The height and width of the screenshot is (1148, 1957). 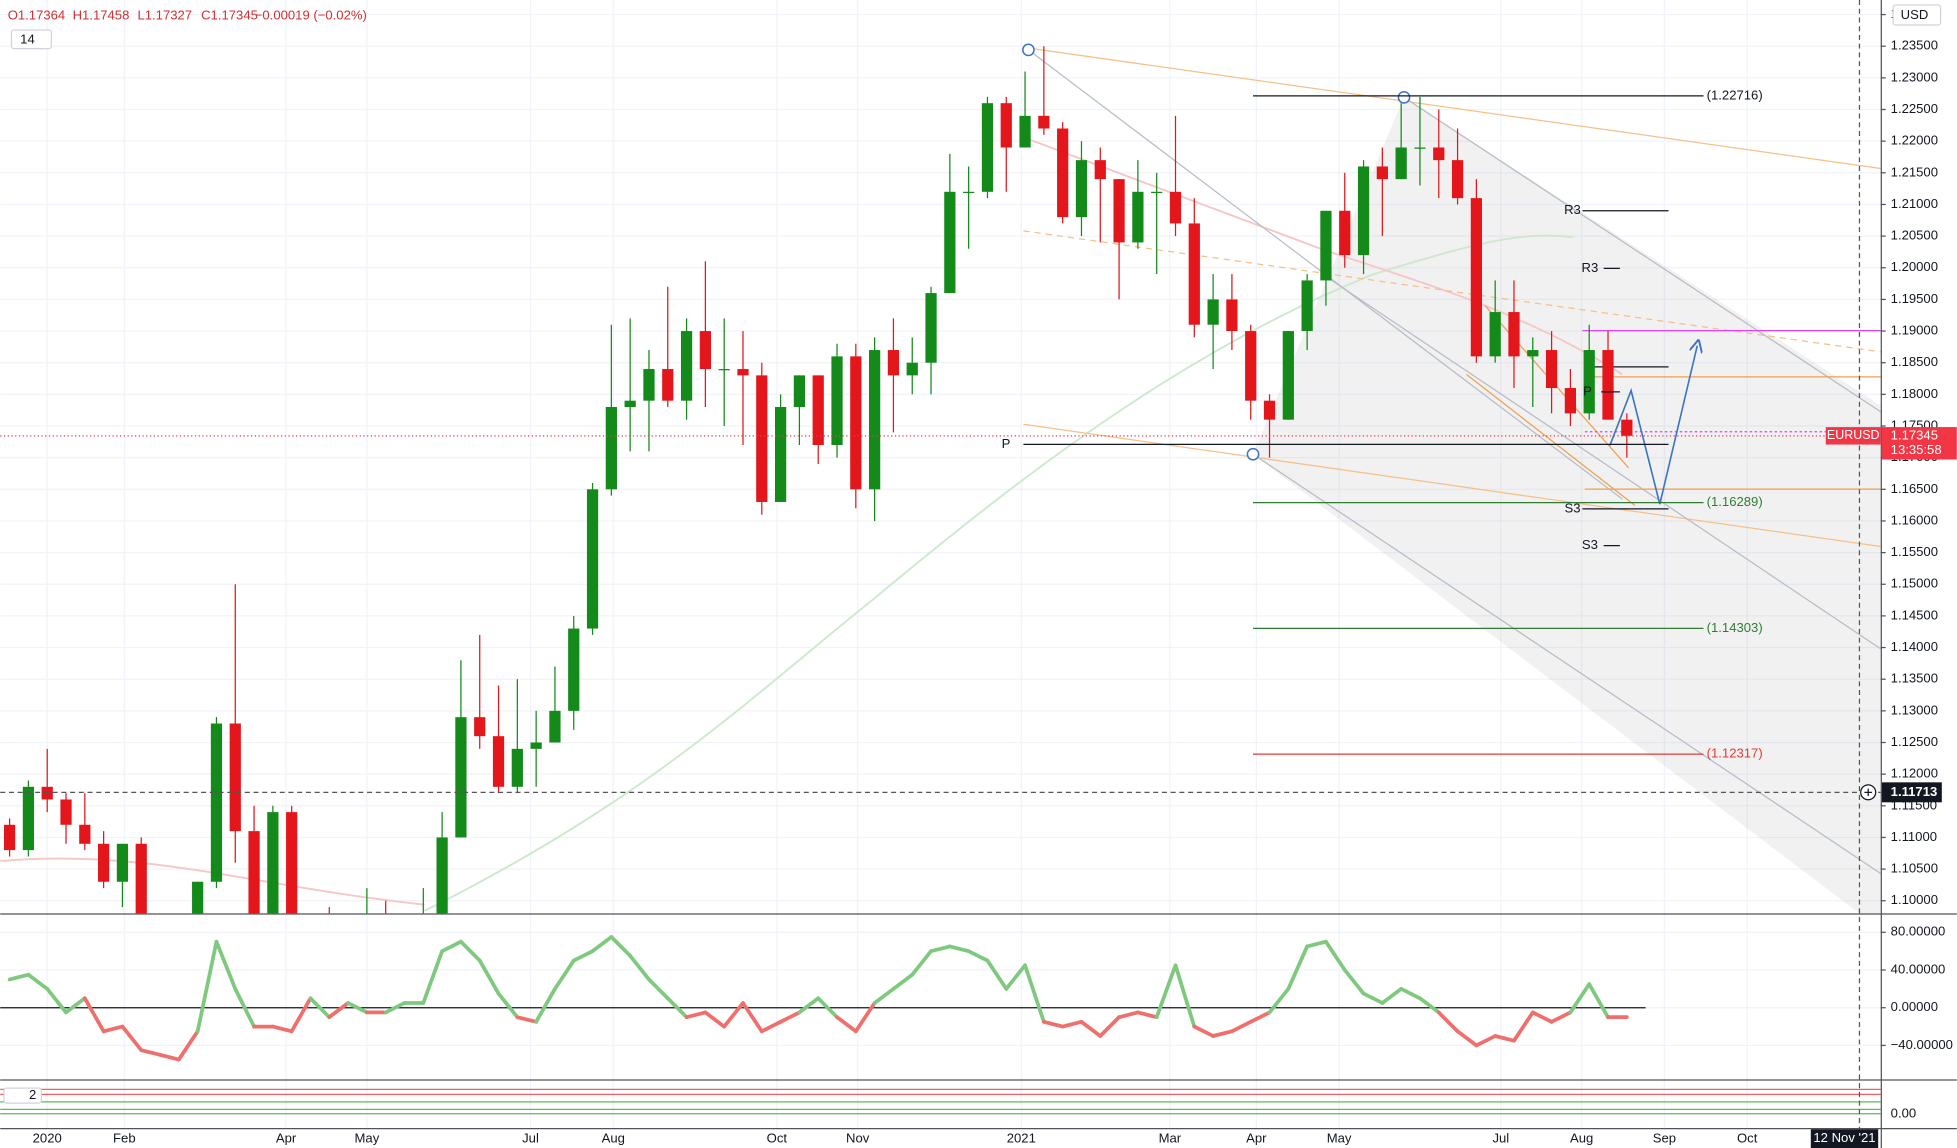 I want to click on y-tick-label: 1.22000, so click(x=1914, y=140).